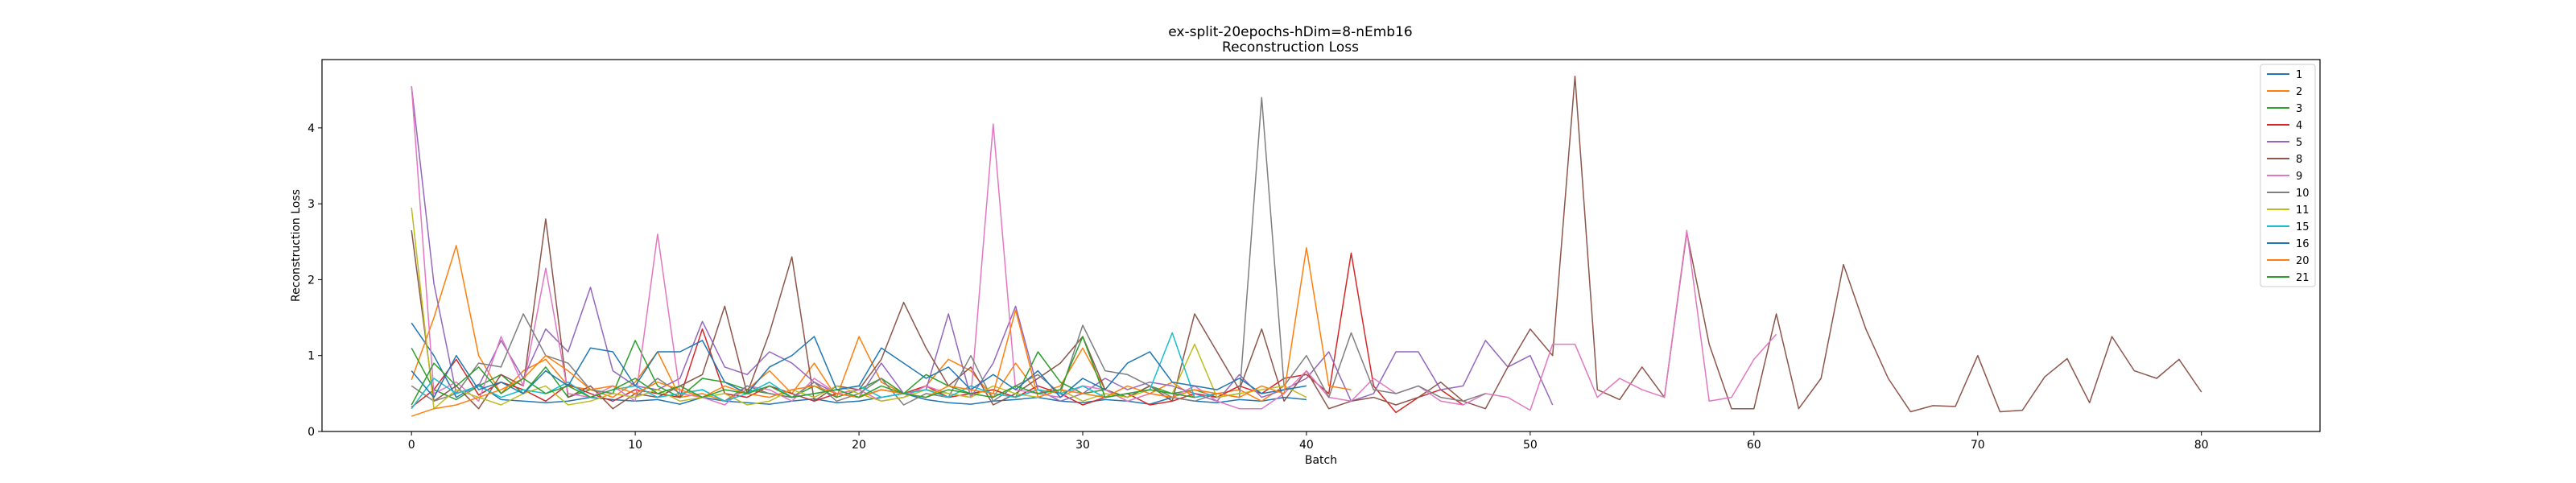  What do you see at coordinates (2303, 227) in the screenshot?
I see `legend-label-15: 15` at bounding box center [2303, 227].